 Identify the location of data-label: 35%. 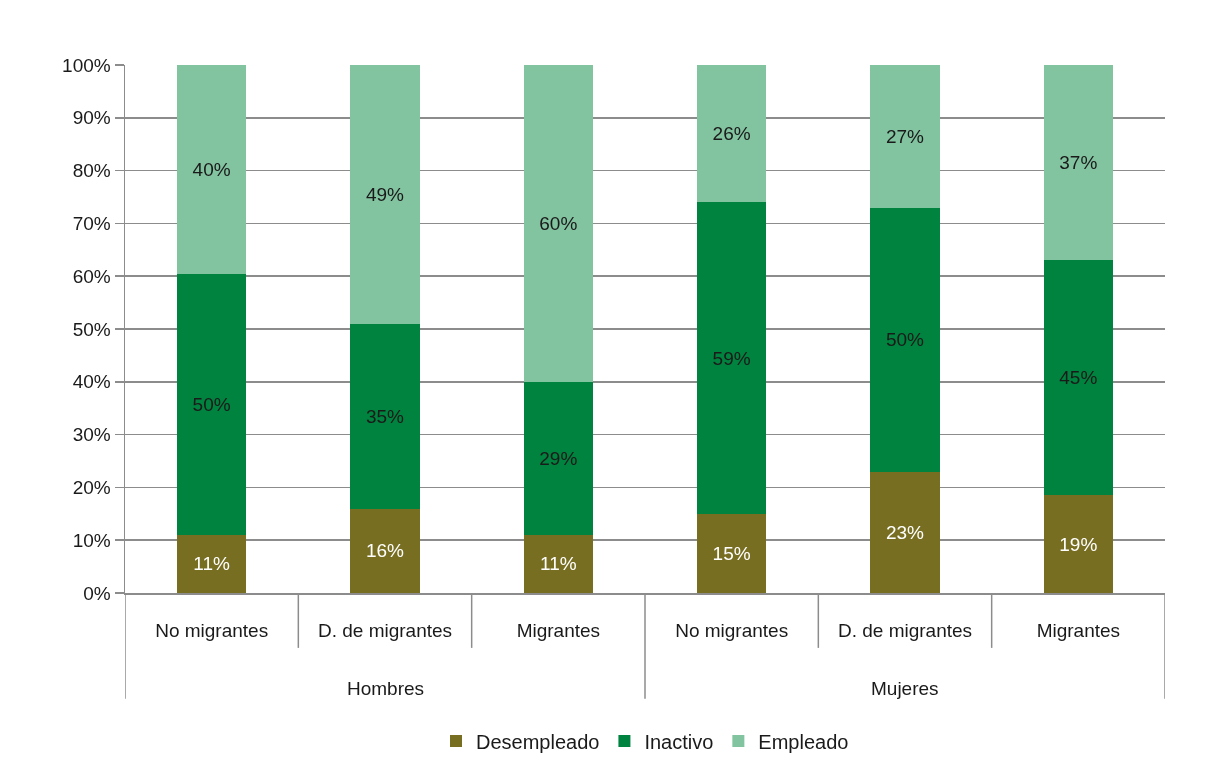
(385, 416).